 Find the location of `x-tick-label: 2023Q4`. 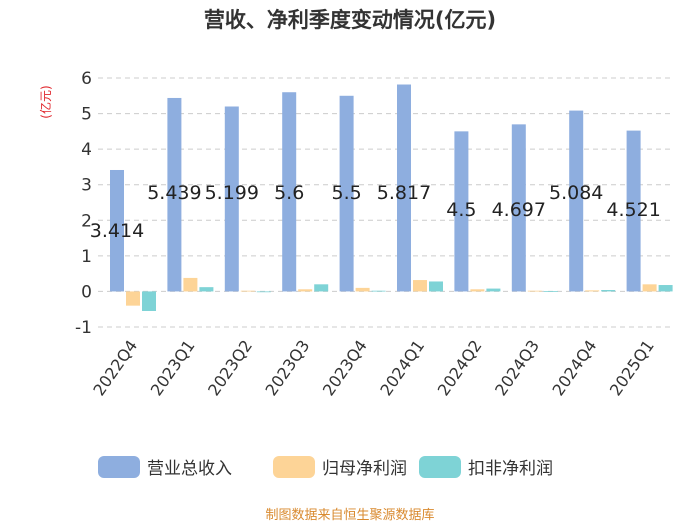

x-tick-label: 2023Q4 is located at coordinates (345, 367).